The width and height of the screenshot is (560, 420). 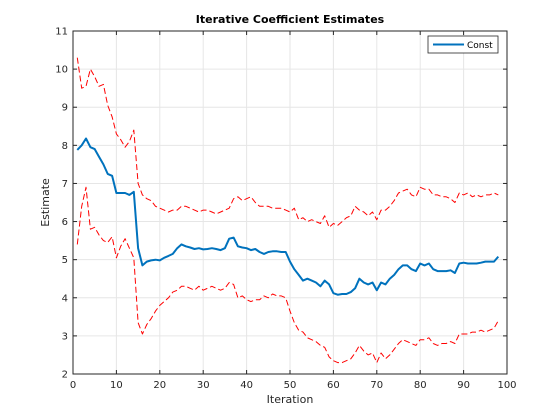 What do you see at coordinates (65, 260) in the screenshot?
I see `y-tick-label: 5` at bounding box center [65, 260].